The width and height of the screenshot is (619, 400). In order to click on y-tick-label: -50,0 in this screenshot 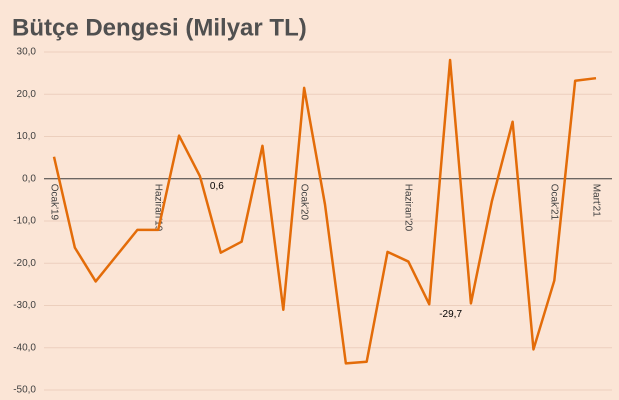, I will do `click(24, 390)`.